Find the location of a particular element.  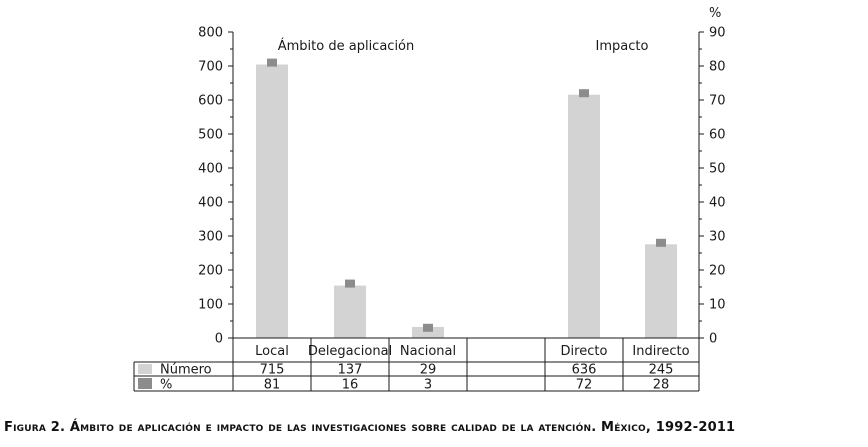

table-value: 72 is located at coordinates (584, 385).